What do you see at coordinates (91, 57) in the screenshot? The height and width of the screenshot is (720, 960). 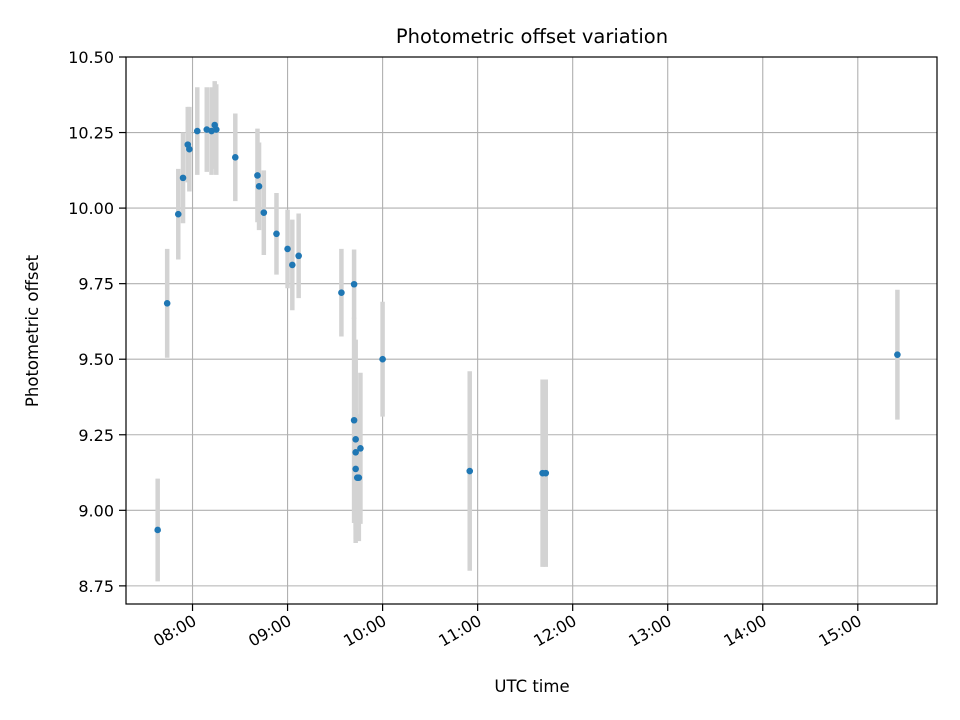 I see `y-tick-label: 10.50` at bounding box center [91, 57].